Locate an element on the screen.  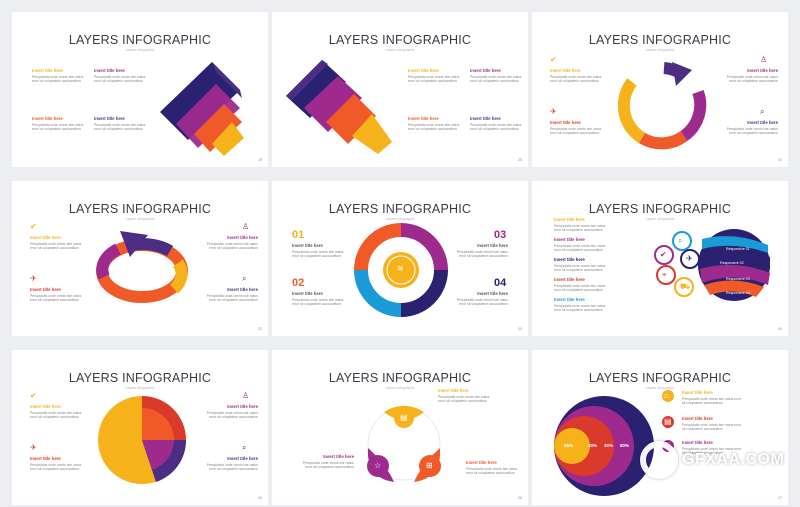
responsive-label: Responsive 03 is located at coordinates (738, 279).